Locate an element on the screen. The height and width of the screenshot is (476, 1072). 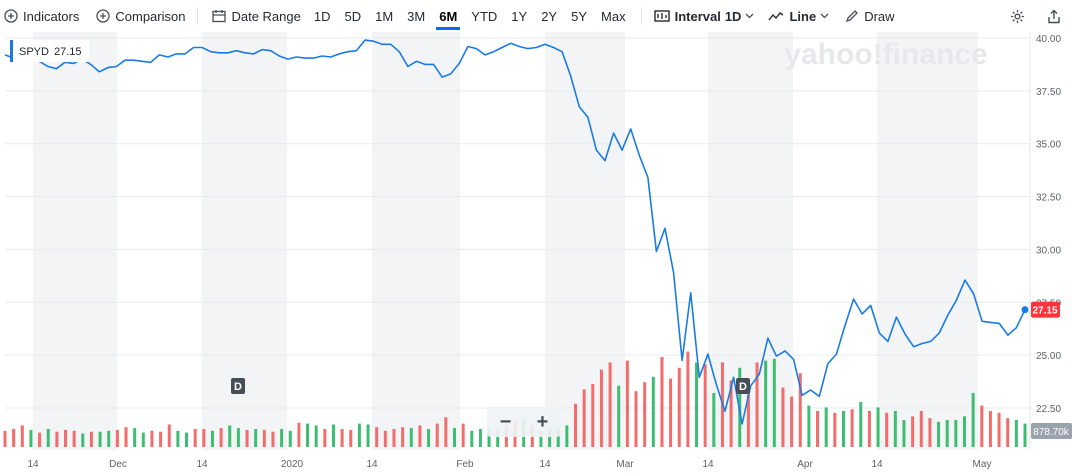
share-button is located at coordinates (1054, 16).